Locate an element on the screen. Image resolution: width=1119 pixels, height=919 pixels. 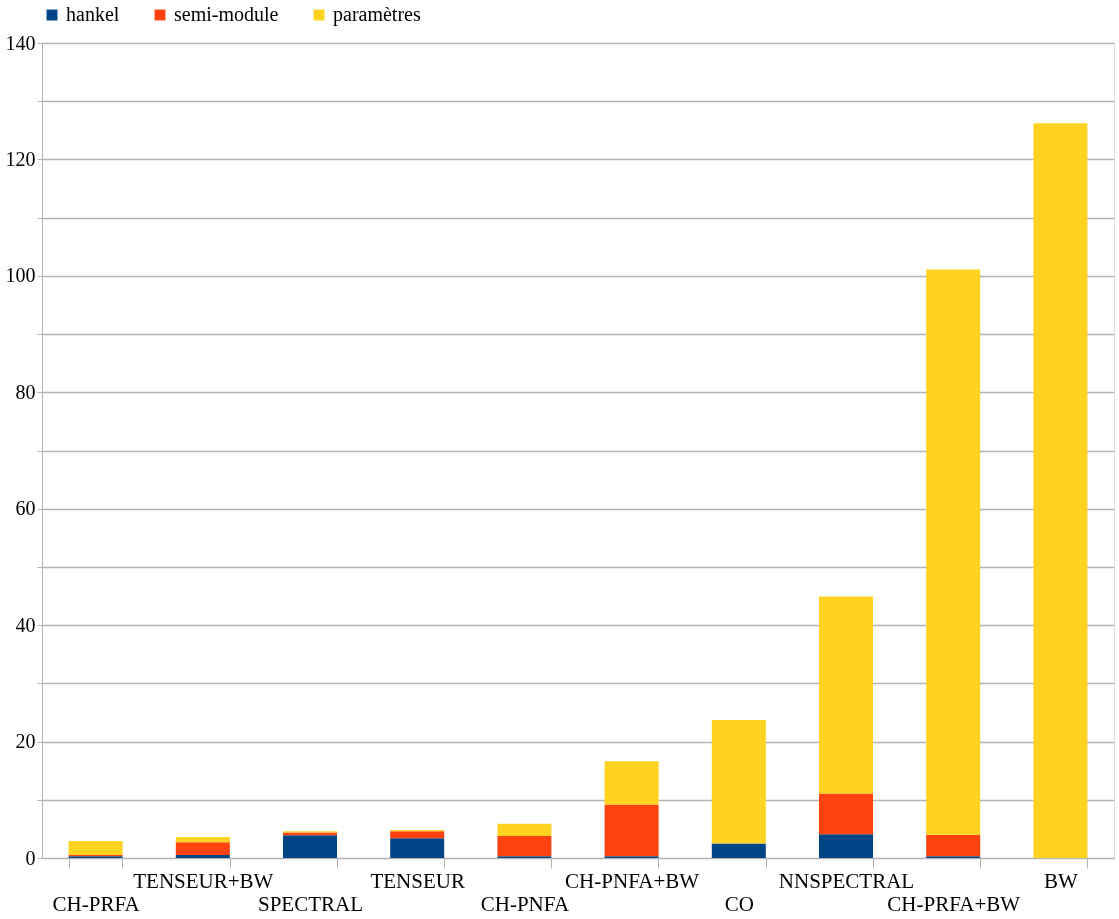
legend-label: semi-module is located at coordinates (226, 14).